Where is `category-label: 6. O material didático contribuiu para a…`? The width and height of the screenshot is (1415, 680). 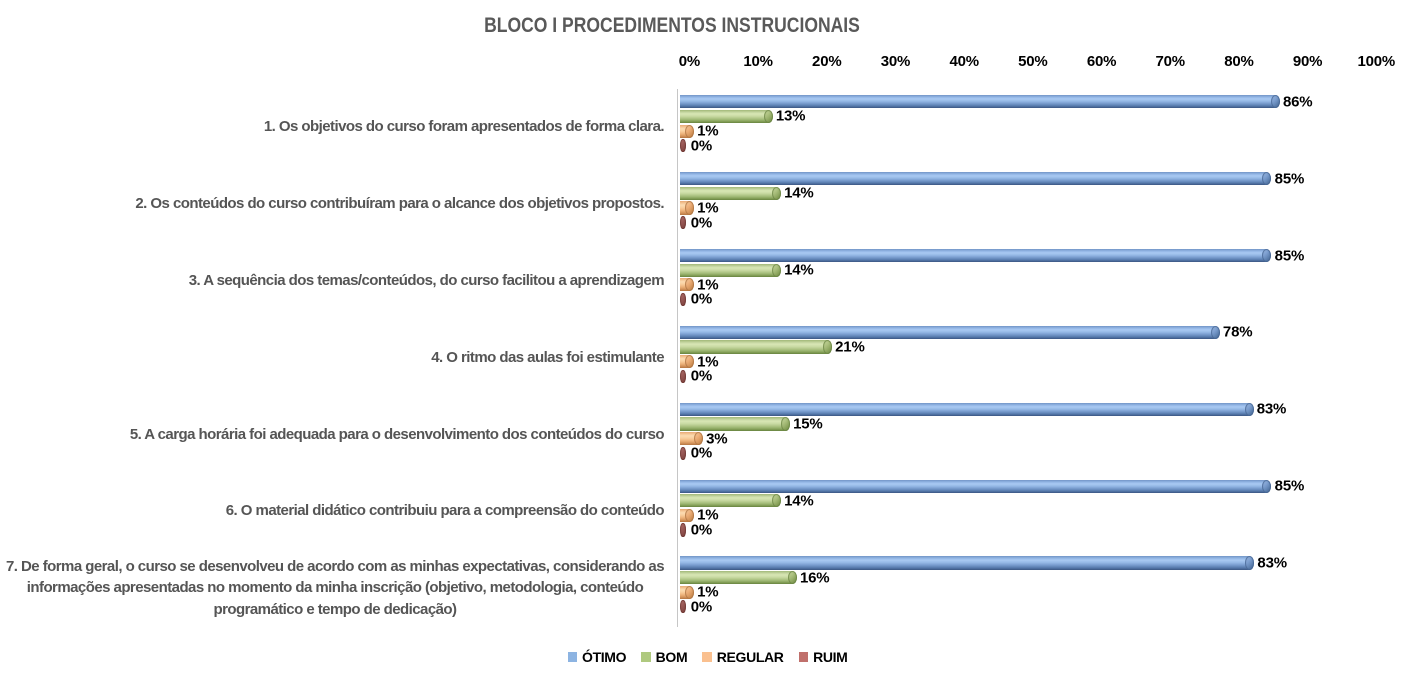
category-label: 6. O material didático contribuiu para a… is located at coordinates (445, 511).